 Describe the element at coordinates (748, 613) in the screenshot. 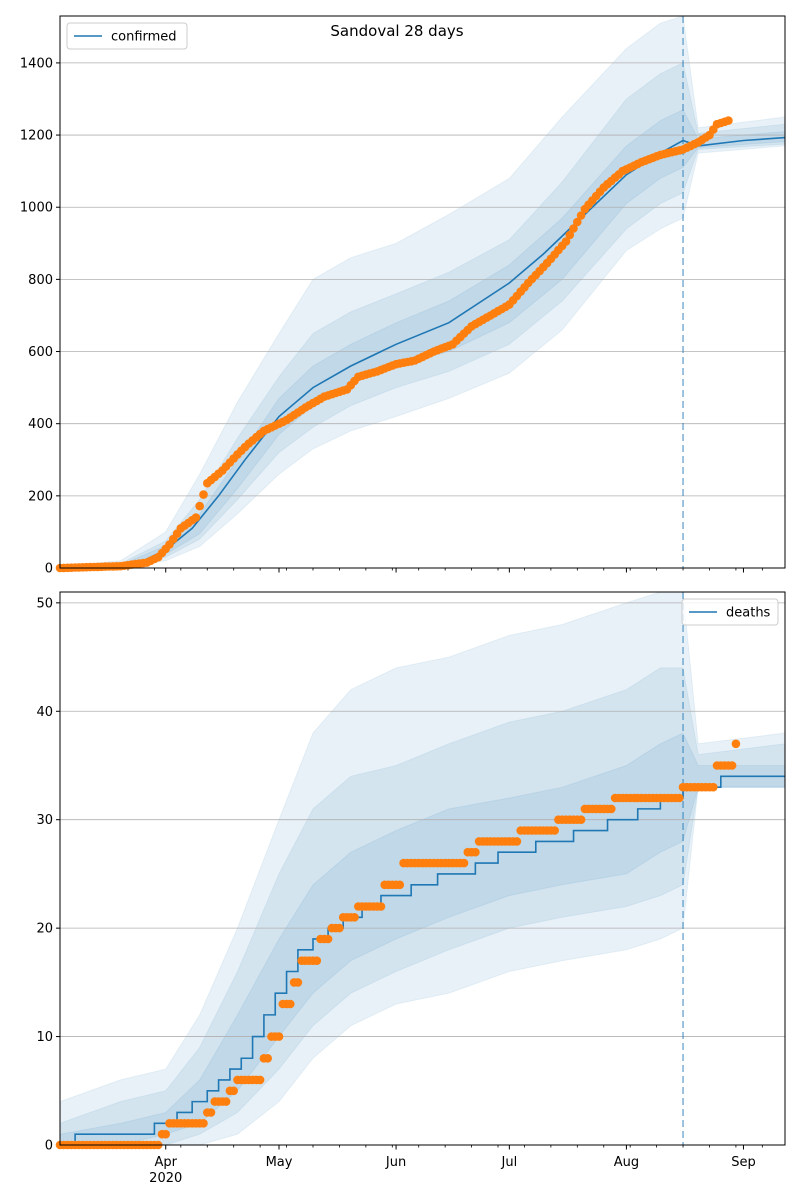

I see `legend-label: deaths` at that location.